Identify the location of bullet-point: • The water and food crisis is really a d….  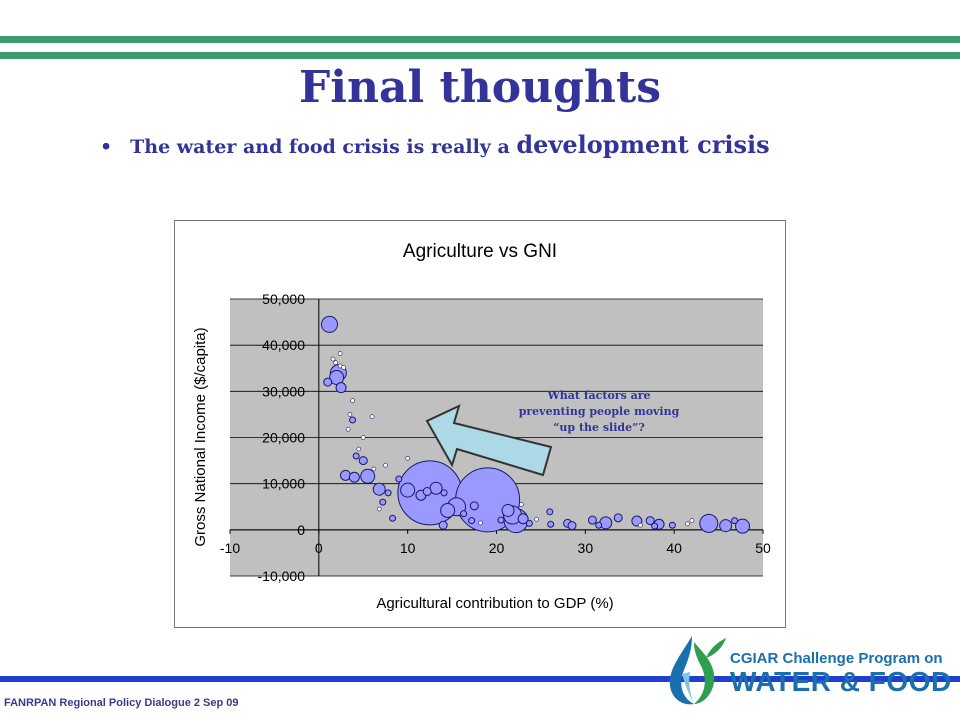
(435, 144).